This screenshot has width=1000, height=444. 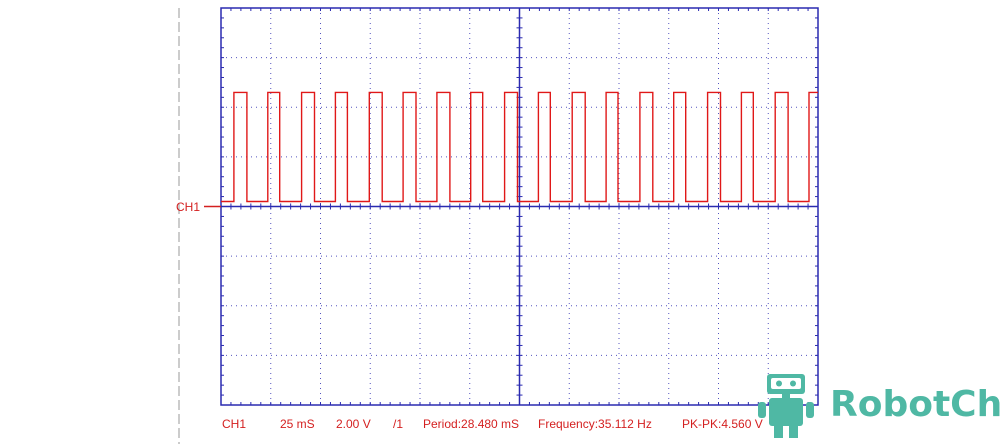 I want to click on status-frequency: Frequency:35.112 Hz, so click(x=595, y=424).